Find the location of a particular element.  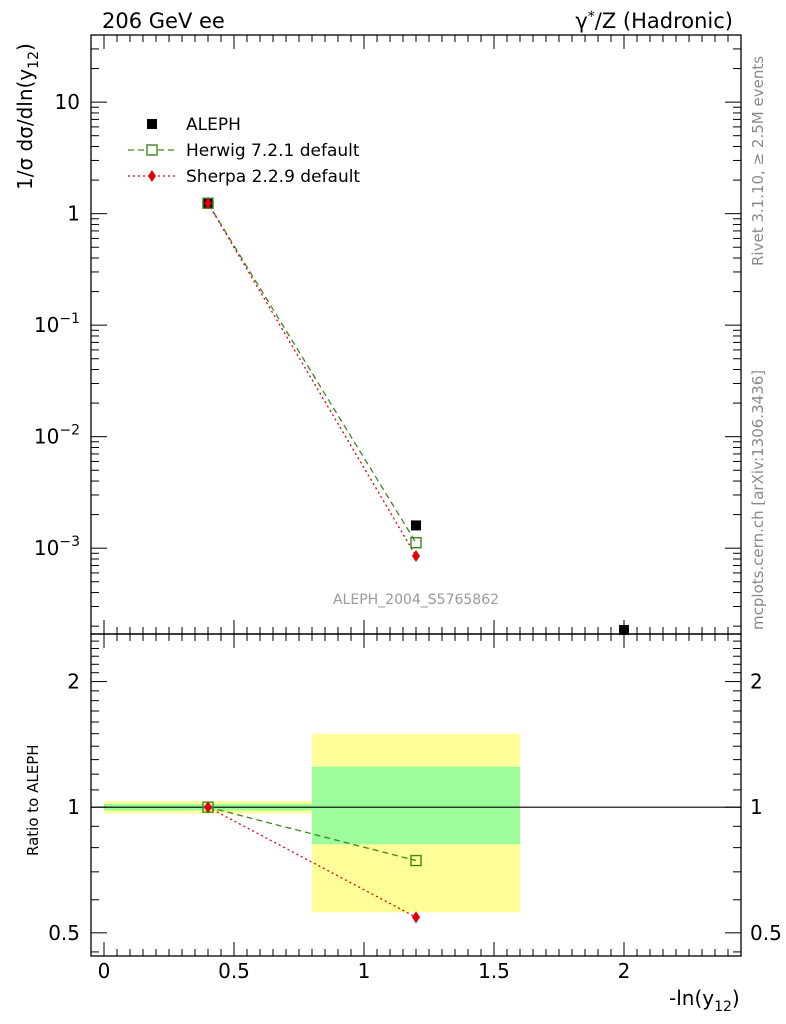

legend-entry: Sherpa 2.2.9 default is located at coordinates (244, 177).